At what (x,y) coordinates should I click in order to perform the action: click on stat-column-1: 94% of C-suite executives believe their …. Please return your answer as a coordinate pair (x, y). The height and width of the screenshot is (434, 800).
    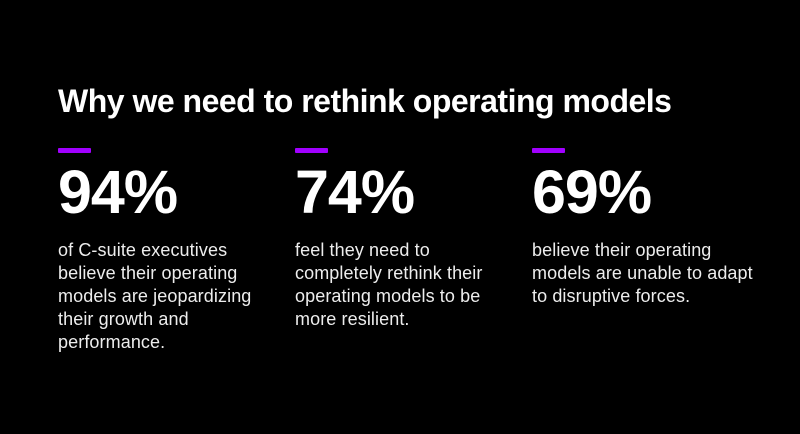
    Looking at the image, I should click on (160, 251).